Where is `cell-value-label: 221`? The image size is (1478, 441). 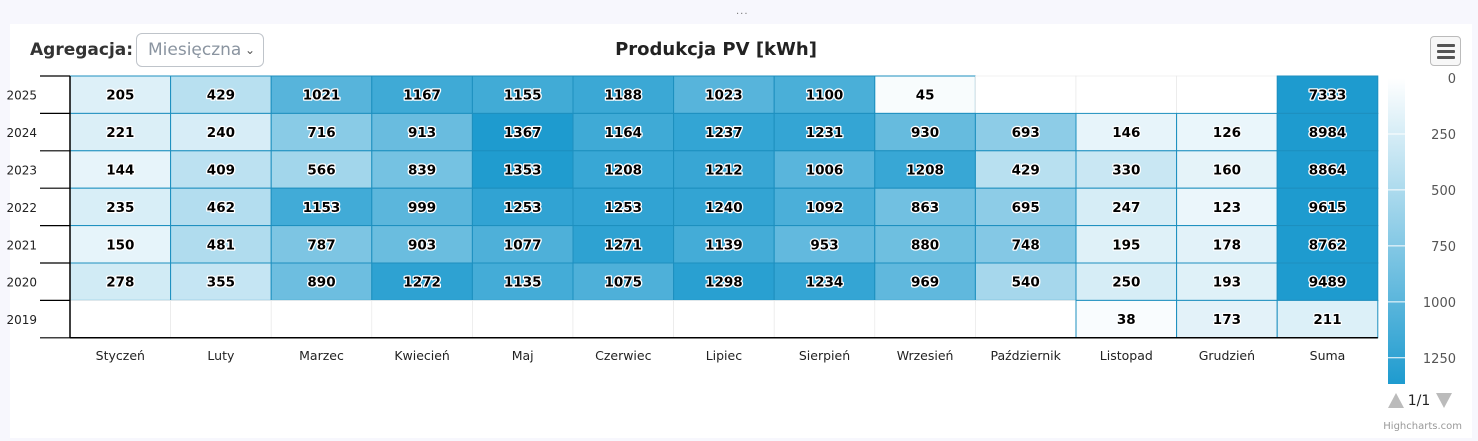
cell-value-label: 221 is located at coordinates (120, 133).